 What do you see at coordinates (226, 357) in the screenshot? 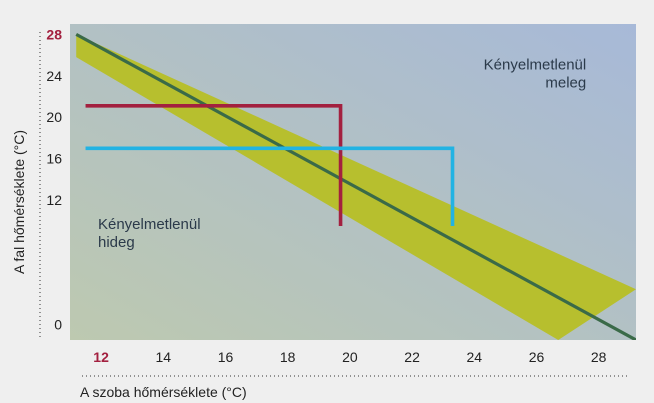
I see `x-tick-label: 16` at bounding box center [226, 357].